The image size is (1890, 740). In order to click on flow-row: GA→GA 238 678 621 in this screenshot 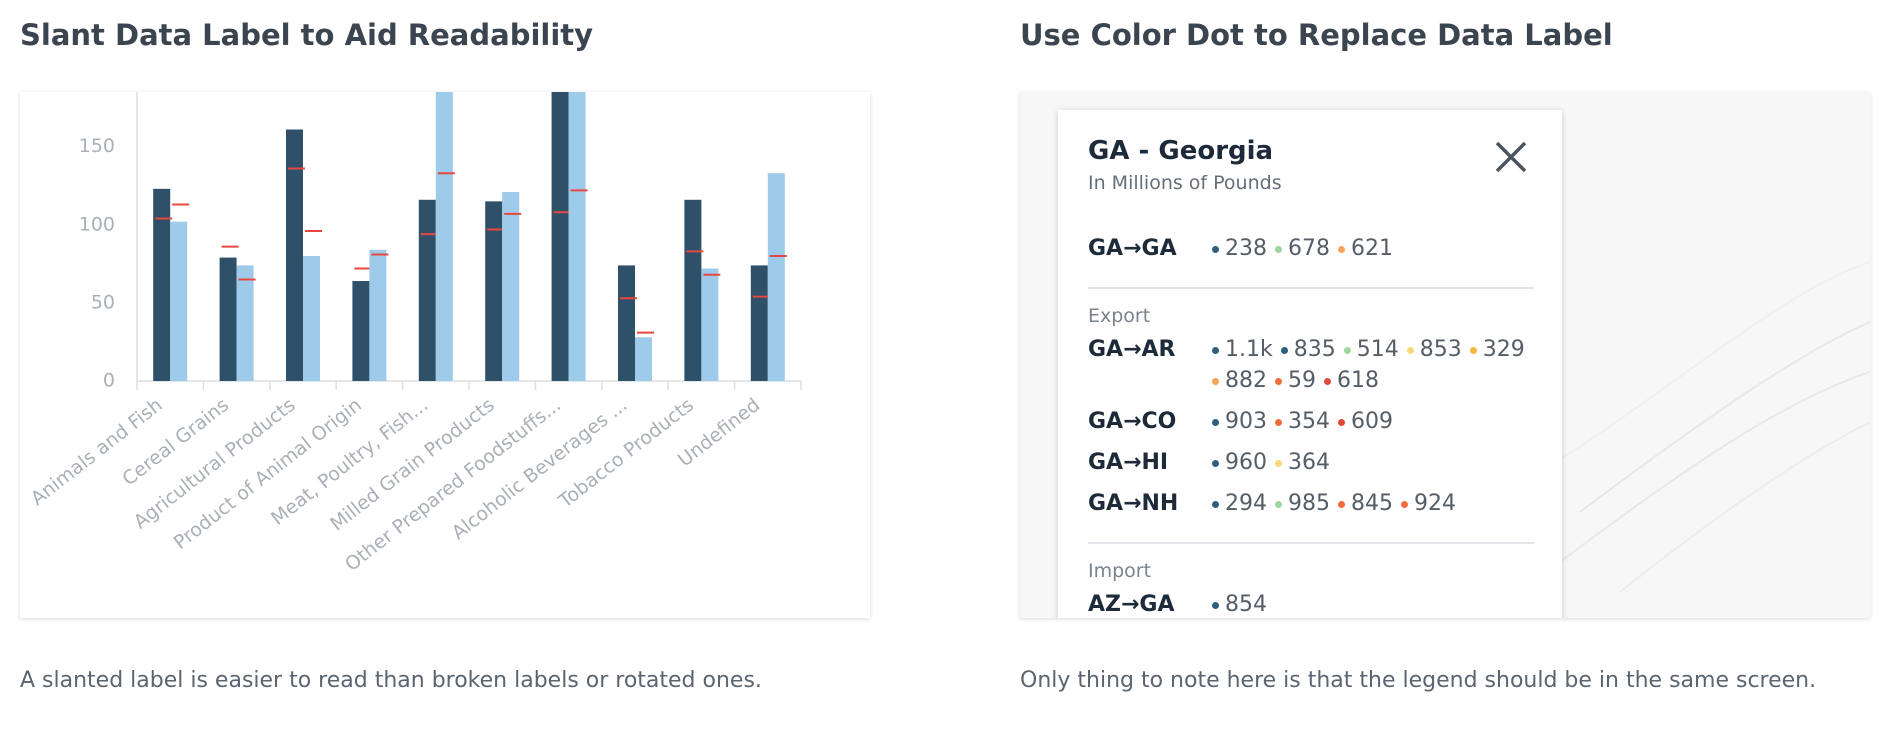, I will do `click(1311, 248)`.